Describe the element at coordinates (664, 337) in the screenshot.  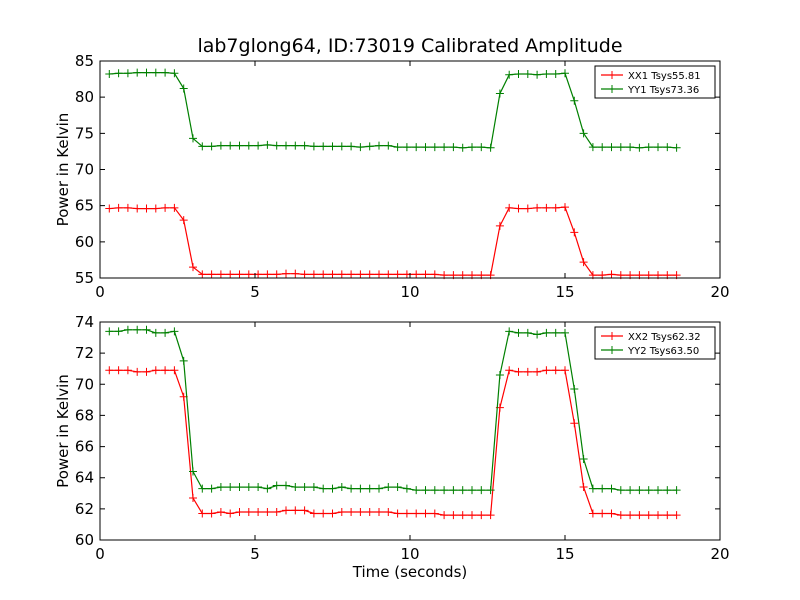
I see `legend-label: XX2 Tsys62.32` at that location.